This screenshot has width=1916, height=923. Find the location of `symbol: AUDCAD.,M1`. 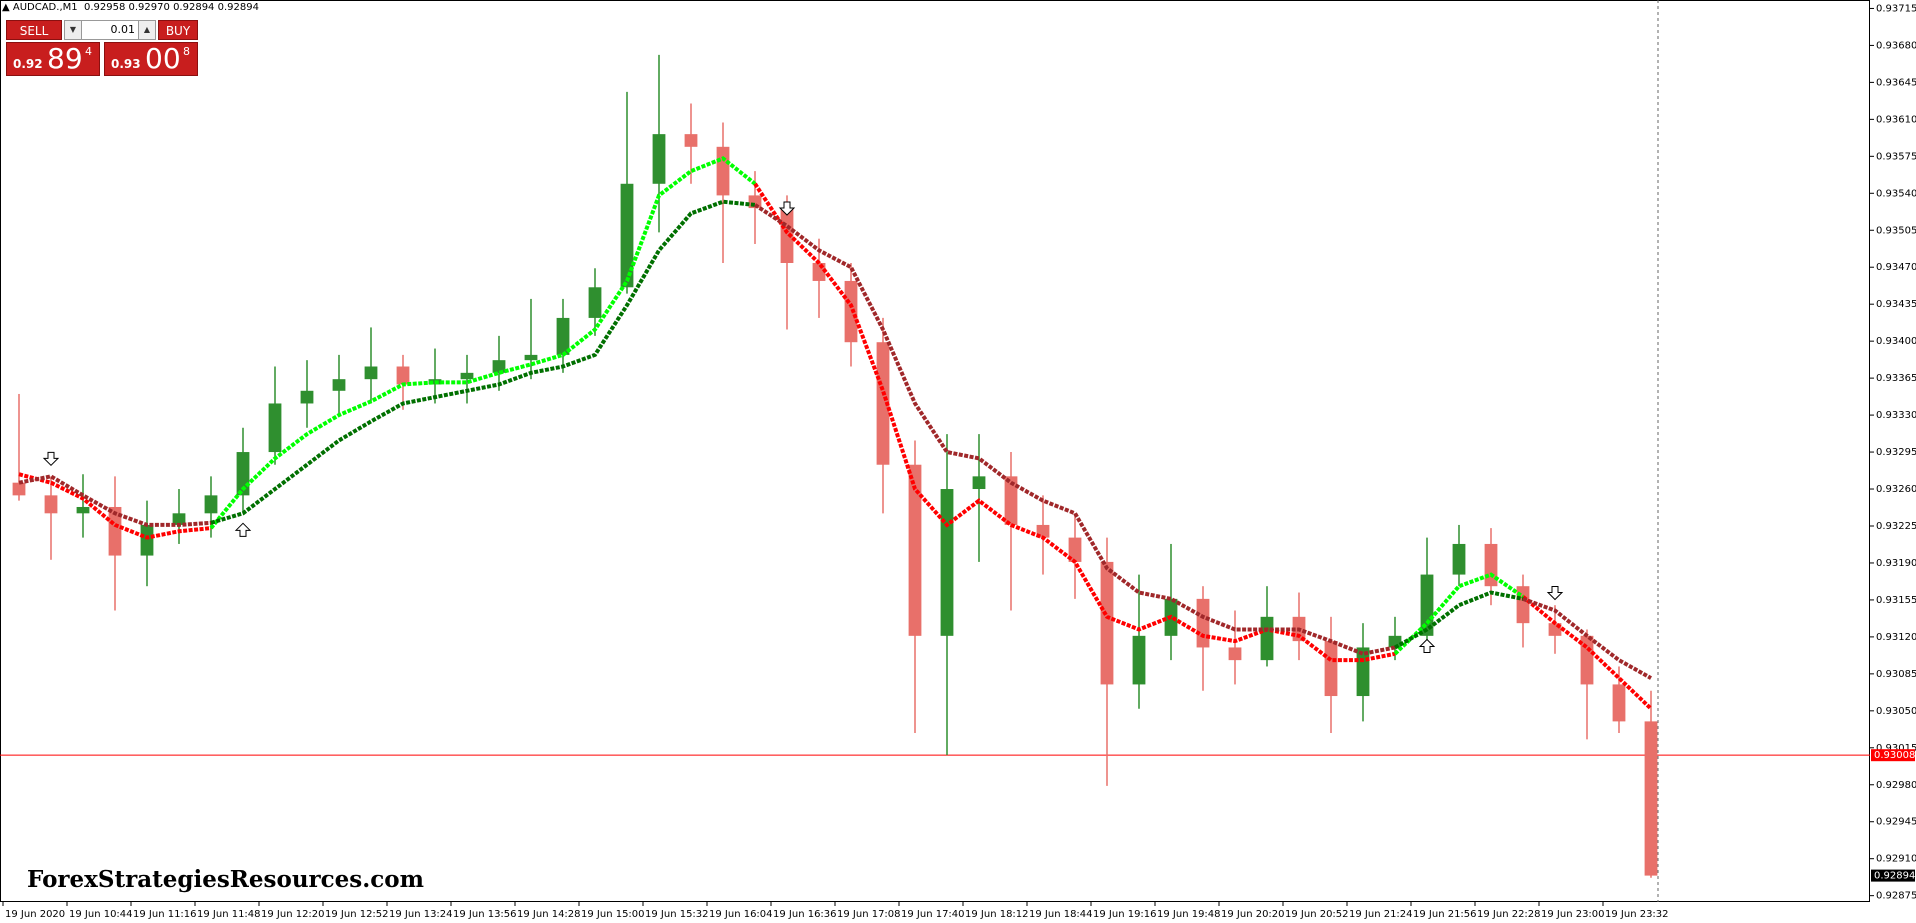

symbol: AUDCAD.,M1 is located at coordinates (45, 7).